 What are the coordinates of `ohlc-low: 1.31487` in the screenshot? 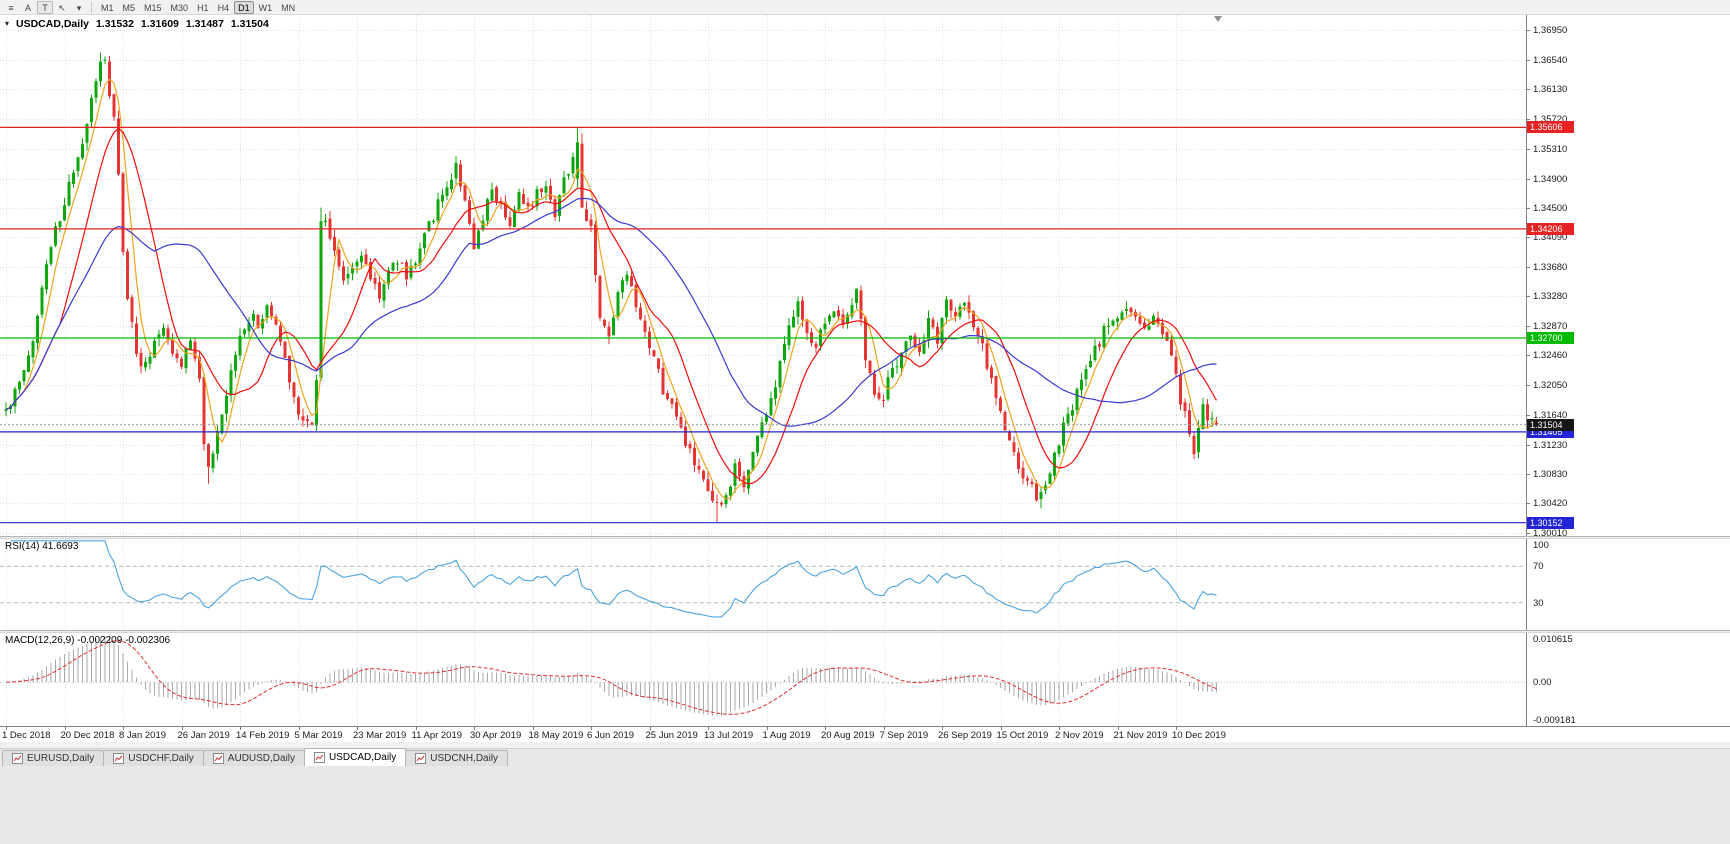 It's located at (204, 24).